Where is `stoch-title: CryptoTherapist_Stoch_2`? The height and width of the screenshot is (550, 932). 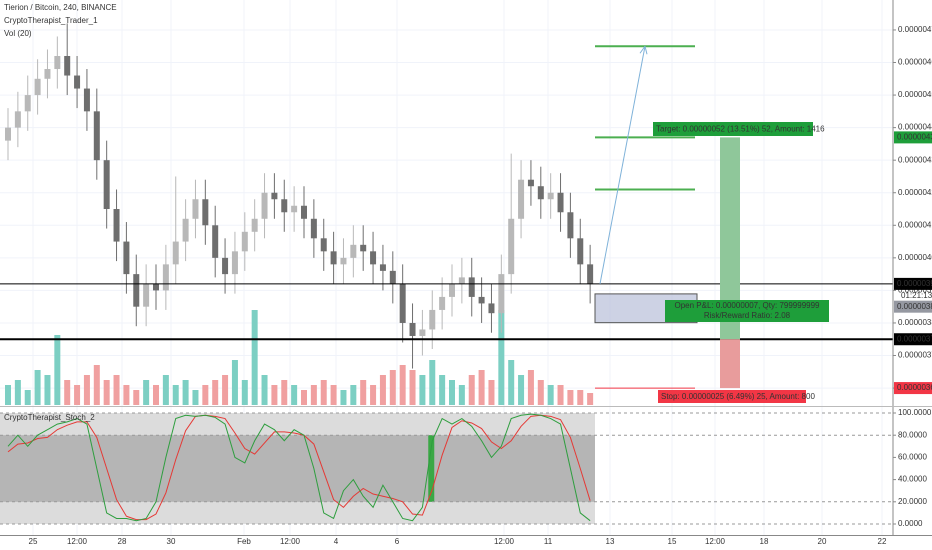
stoch-title: CryptoTherapist_Stoch_2 is located at coordinates (49, 417).